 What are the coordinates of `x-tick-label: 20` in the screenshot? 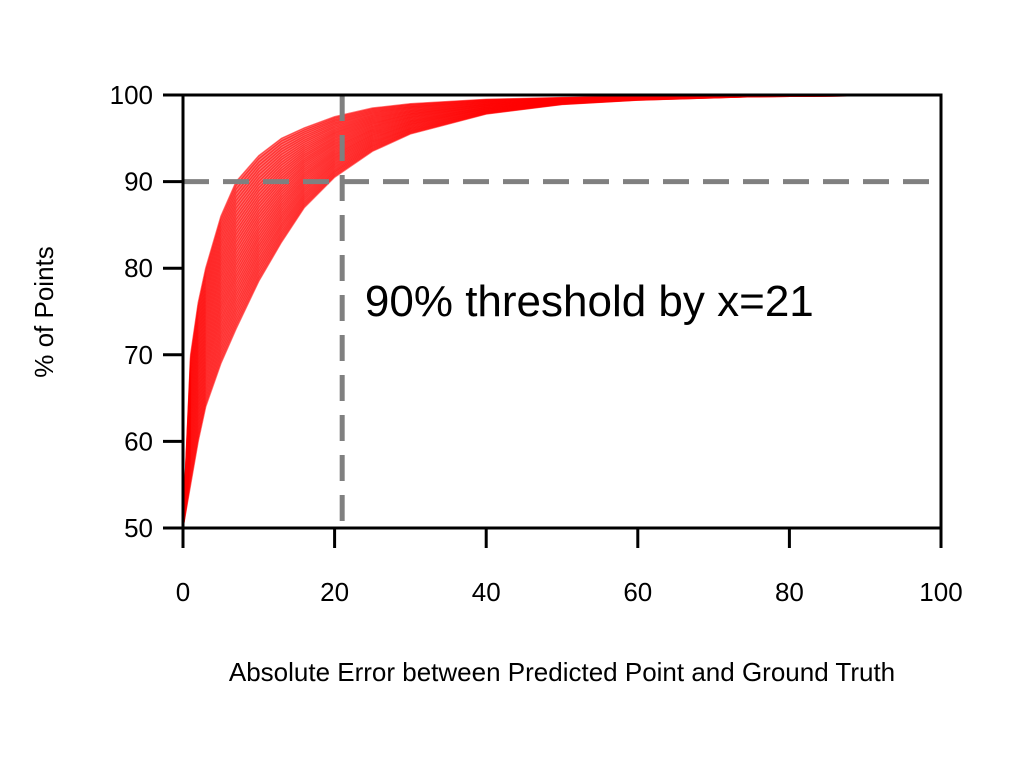 It's located at (334, 592).